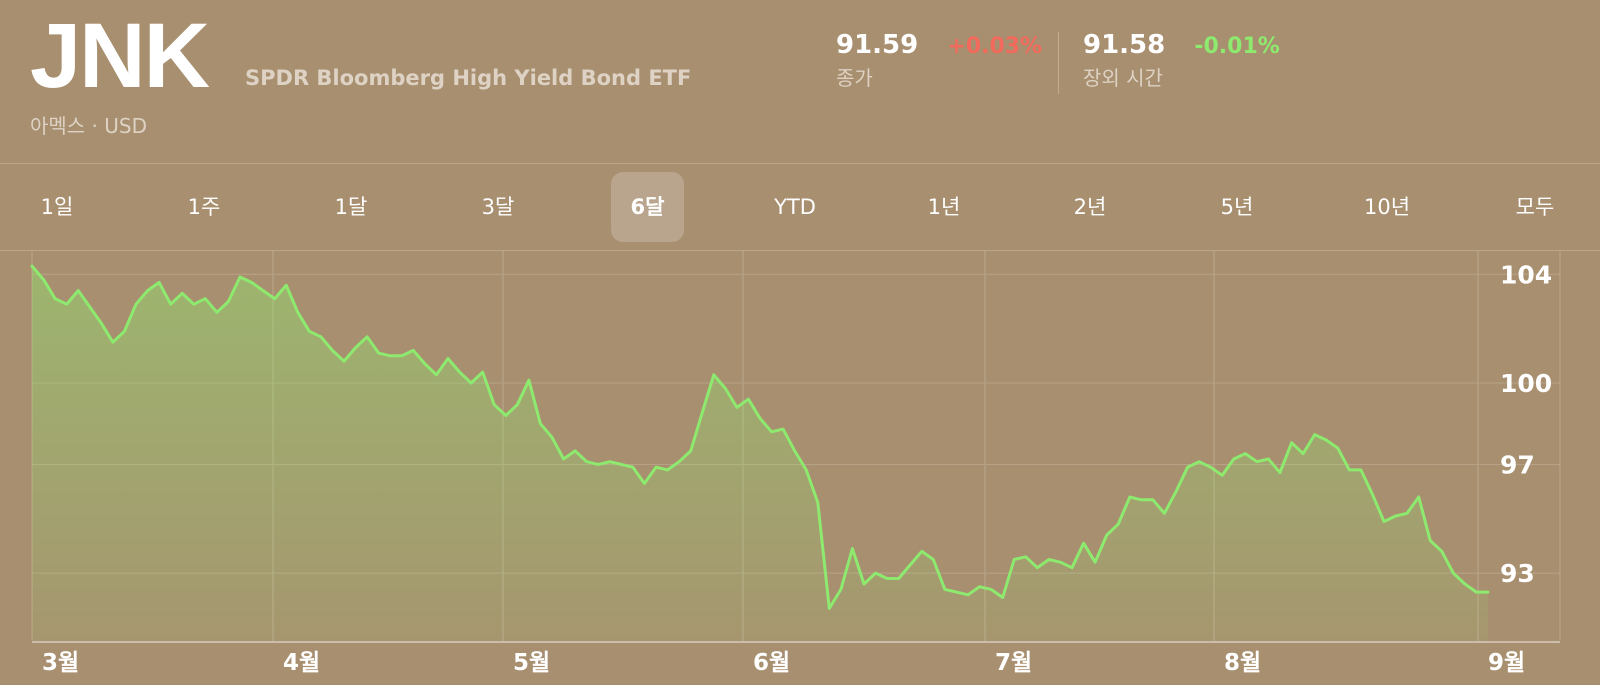  I want to click on range-2y: 2년, so click(1090, 207).